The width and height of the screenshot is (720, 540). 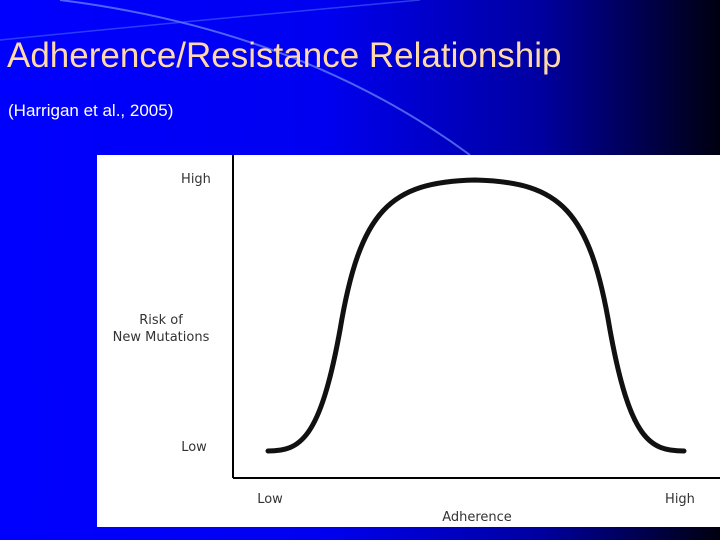 What do you see at coordinates (161, 337) in the screenshot?
I see `y-axis-title: New Mutations` at bounding box center [161, 337].